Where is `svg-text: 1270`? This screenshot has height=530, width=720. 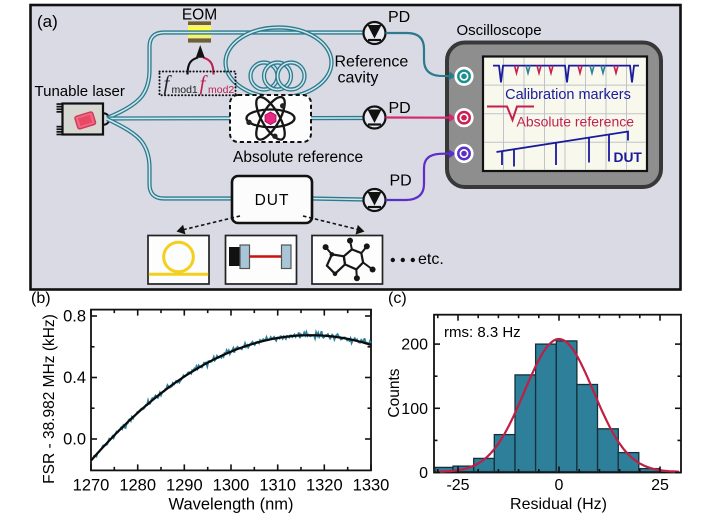
svg-text: 1270 is located at coordinates (91, 486).